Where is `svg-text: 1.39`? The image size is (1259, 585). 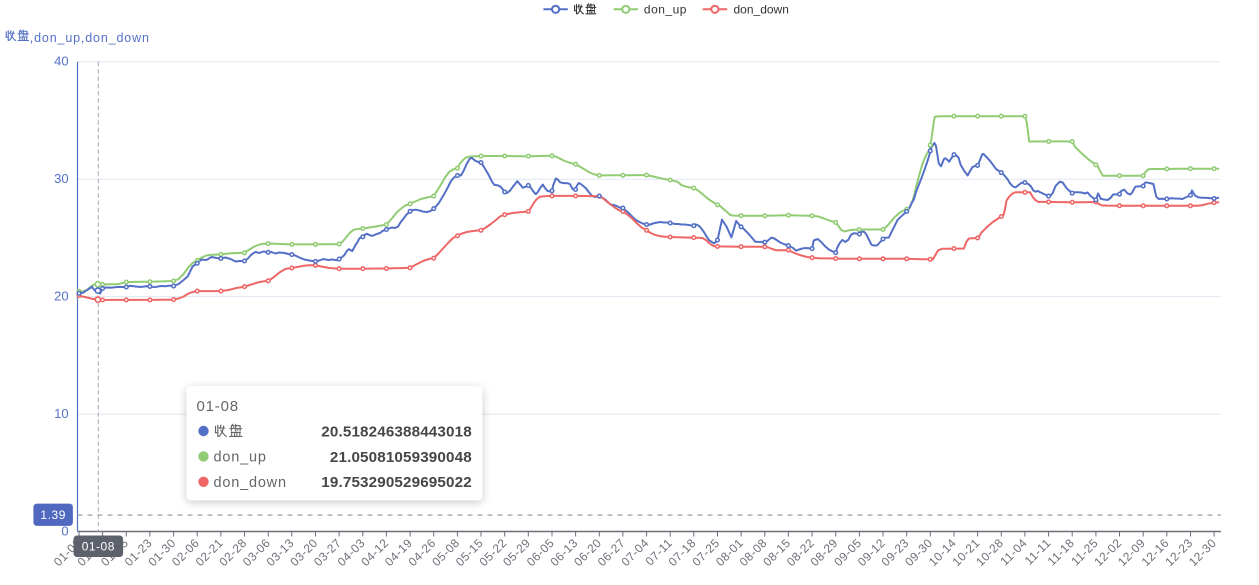 svg-text: 1.39 is located at coordinates (53, 515).